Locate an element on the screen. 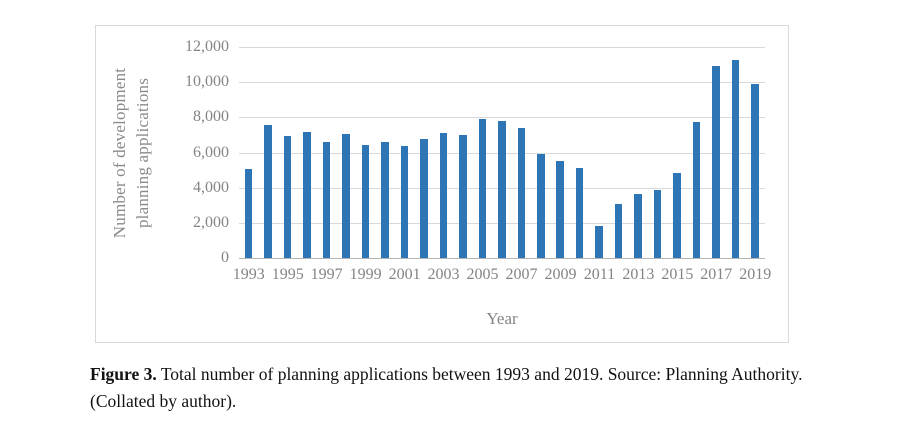 The width and height of the screenshot is (911, 444). bar-2010 is located at coordinates (579, 213).